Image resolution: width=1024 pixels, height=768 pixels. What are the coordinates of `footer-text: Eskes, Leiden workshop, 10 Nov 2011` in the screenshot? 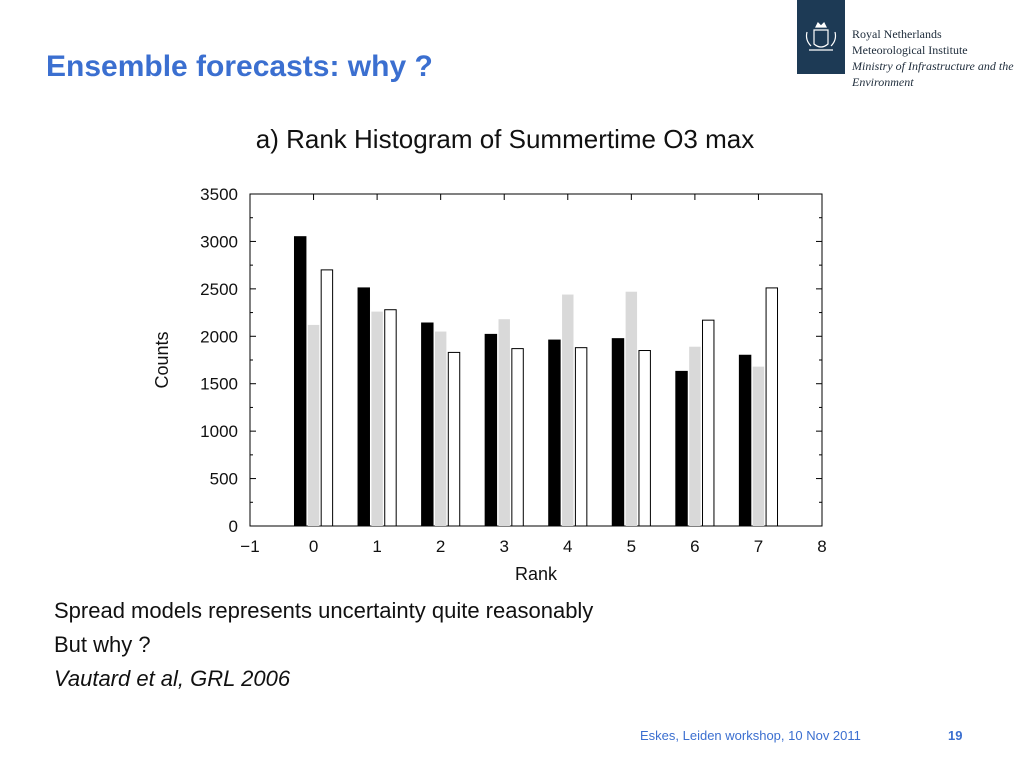 It's located at (750, 735).